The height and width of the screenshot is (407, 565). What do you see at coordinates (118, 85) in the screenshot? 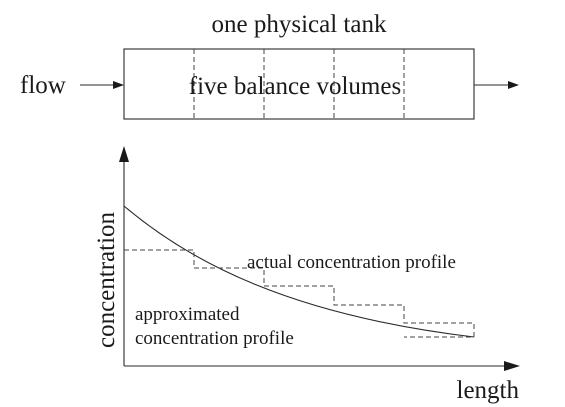
I see `inlet-arrowhead` at bounding box center [118, 85].